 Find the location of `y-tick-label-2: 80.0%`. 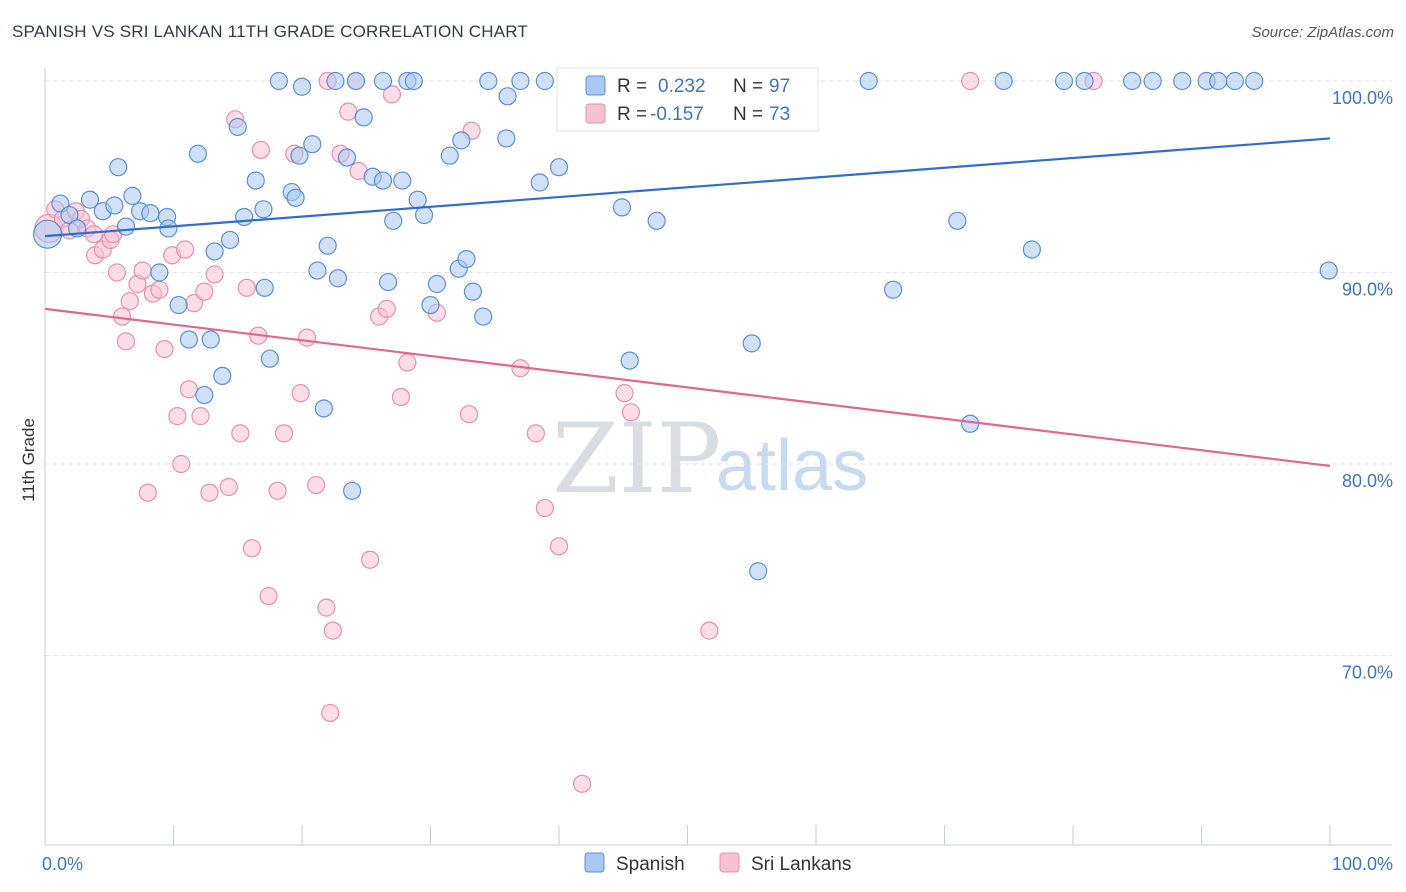

y-tick-label-2: 80.0% is located at coordinates (1367, 481).